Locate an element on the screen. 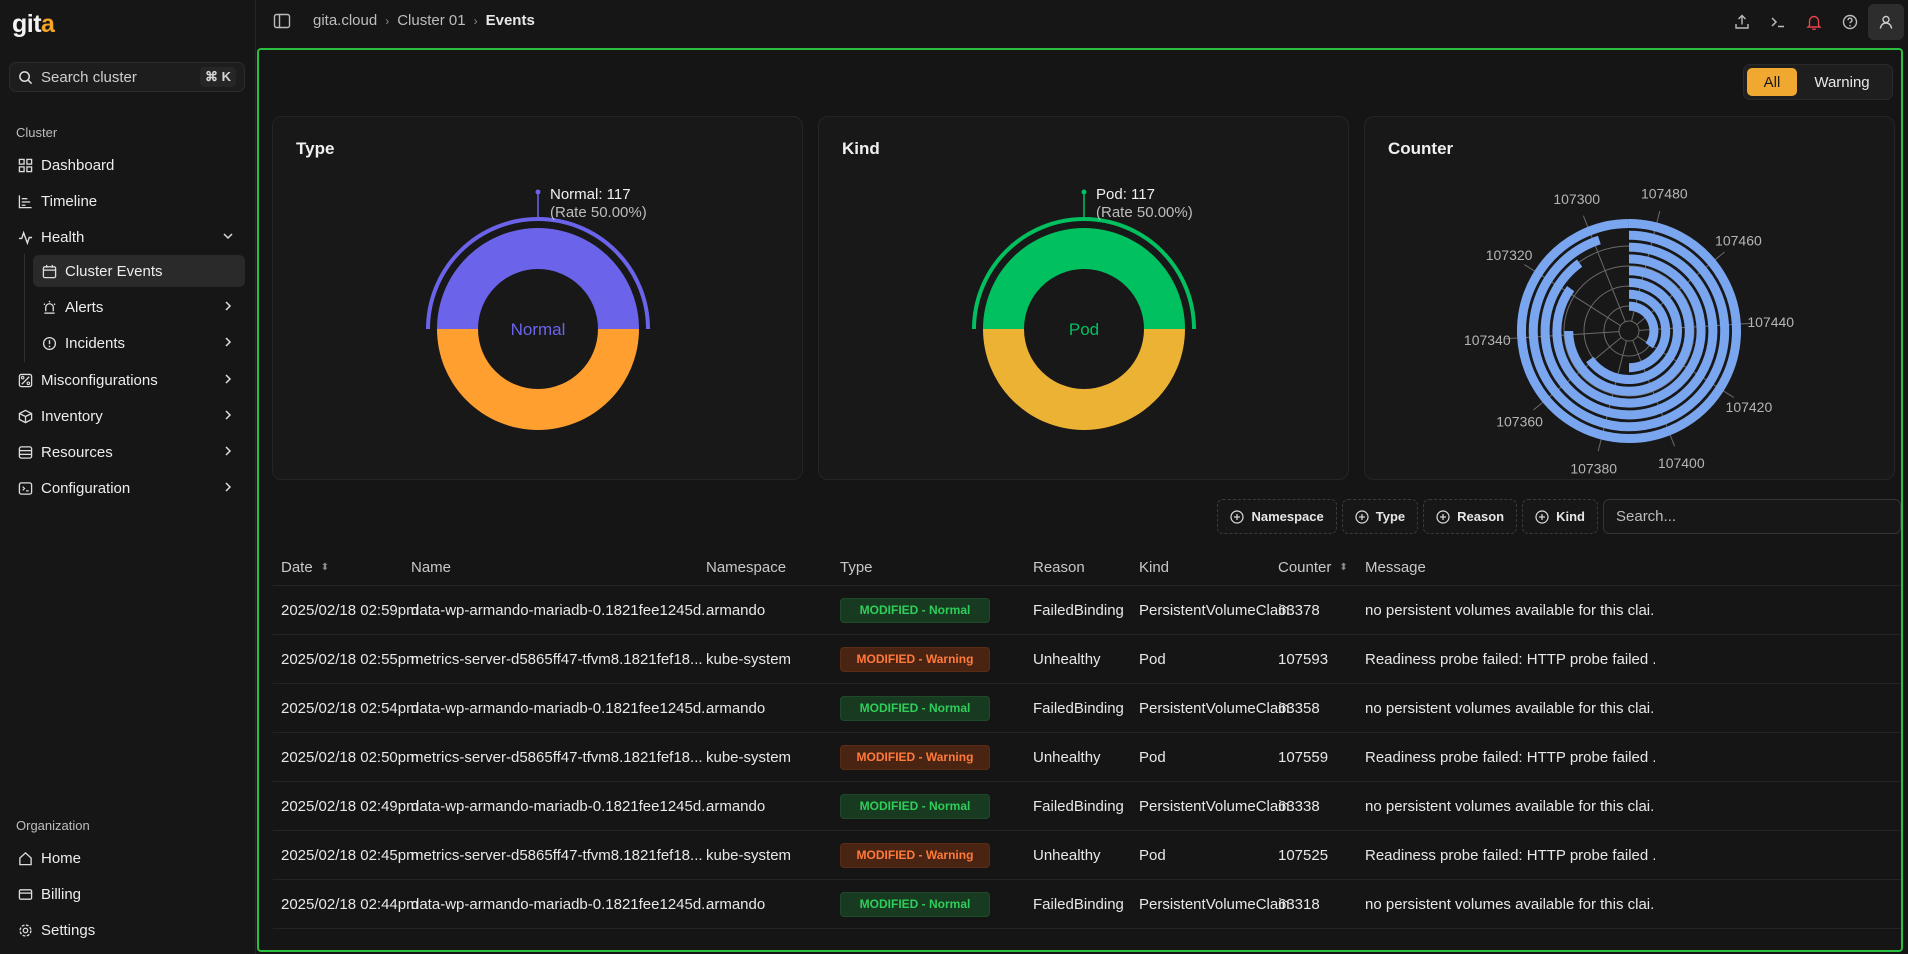 This screenshot has height=954, width=1908. sidebar-item-label: Inventory is located at coordinates (72, 416).